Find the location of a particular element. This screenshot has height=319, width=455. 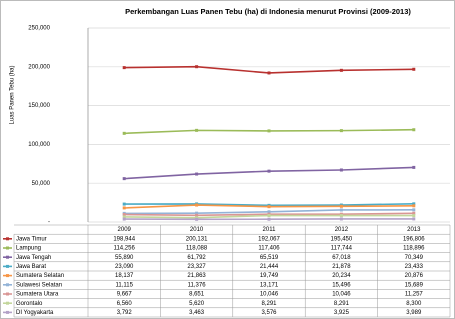

legend-label: Sumatera Utara is located at coordinates (37, 295).